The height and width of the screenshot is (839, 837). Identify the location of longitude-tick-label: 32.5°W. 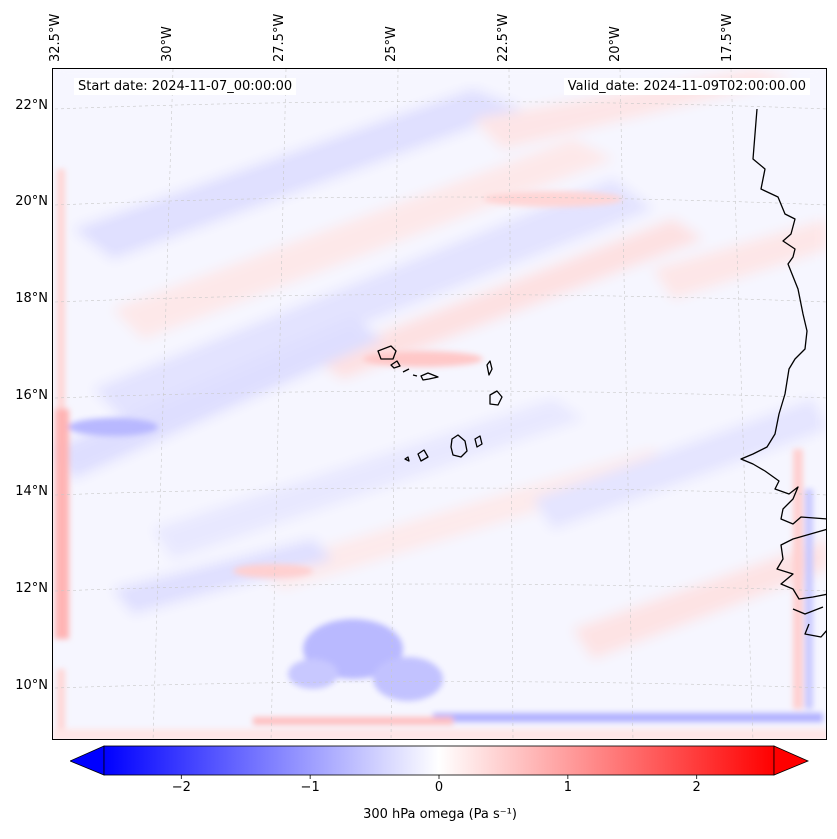
(56, 37).